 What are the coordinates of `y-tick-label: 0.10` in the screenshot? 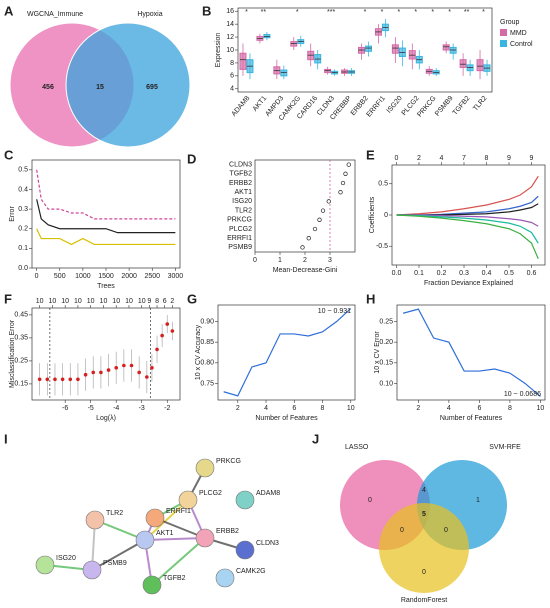 It's located at (386, 383).